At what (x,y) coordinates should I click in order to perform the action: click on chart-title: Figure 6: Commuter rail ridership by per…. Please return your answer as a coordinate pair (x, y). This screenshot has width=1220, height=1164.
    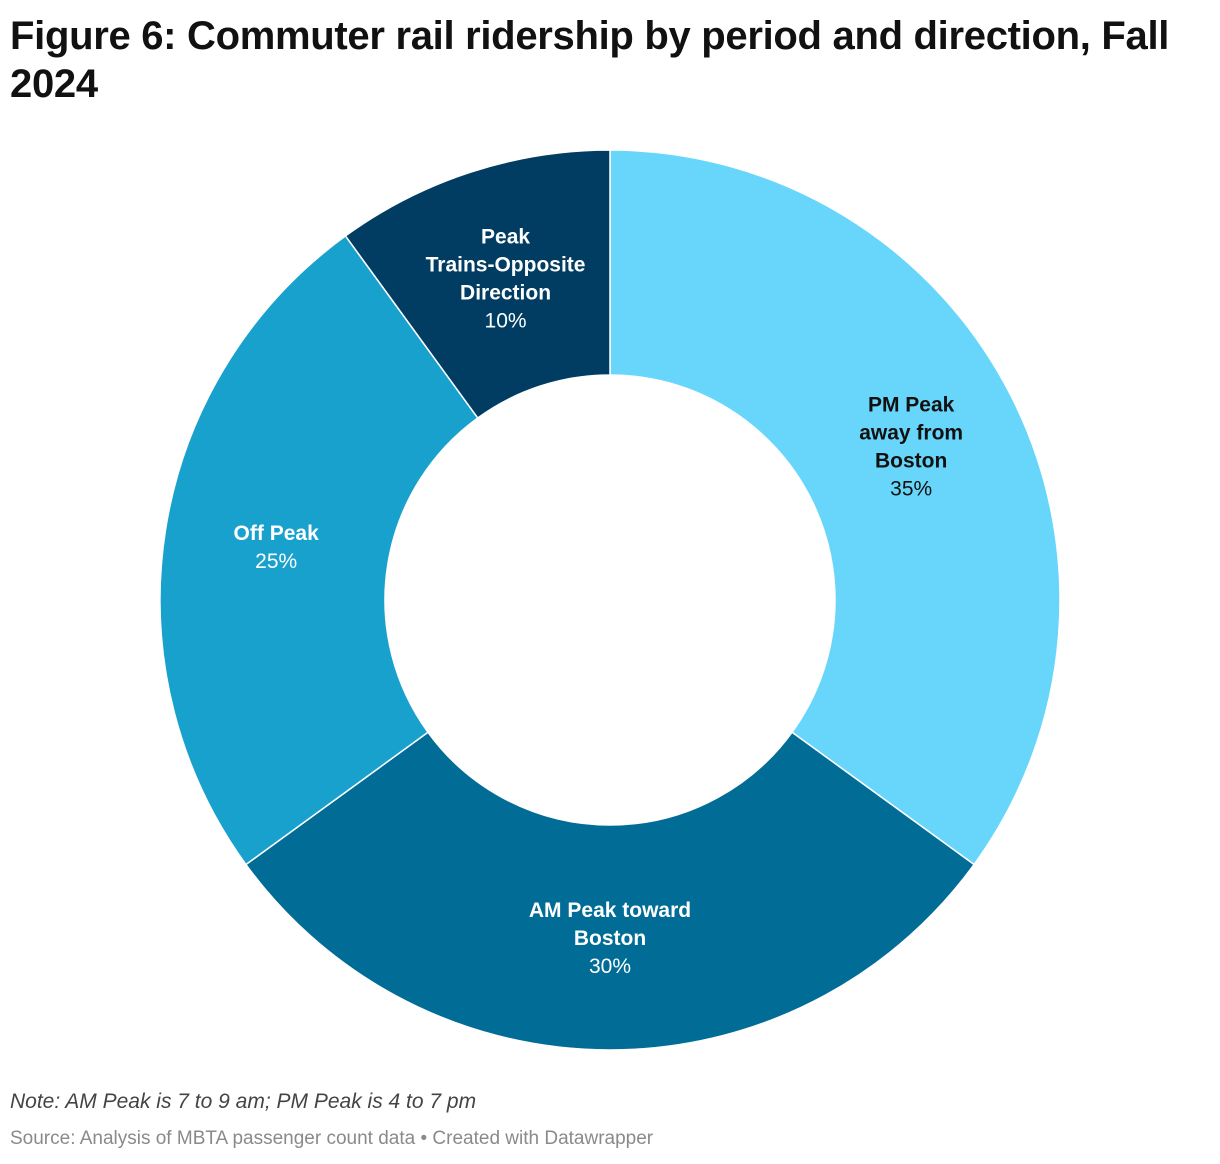
    Looking at the image, I should click on (590, 60).